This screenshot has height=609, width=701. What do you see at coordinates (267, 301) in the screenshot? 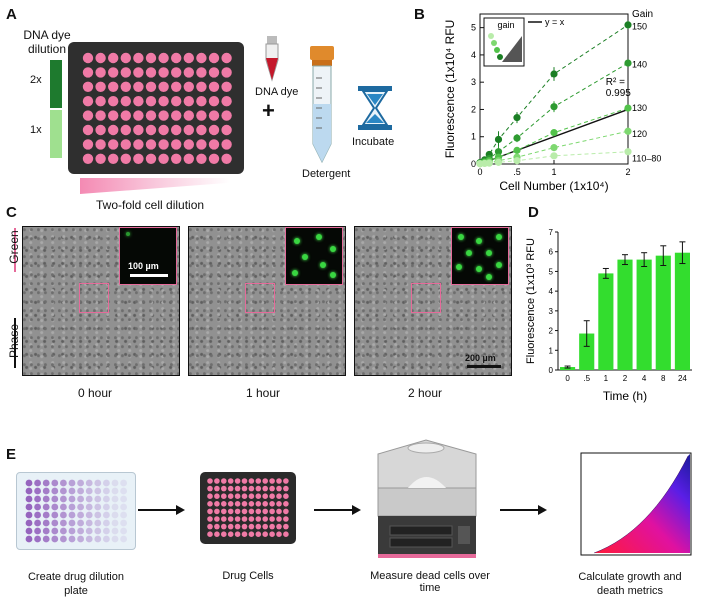
I see `micrograph-1h` at bounding box center [267, 301].